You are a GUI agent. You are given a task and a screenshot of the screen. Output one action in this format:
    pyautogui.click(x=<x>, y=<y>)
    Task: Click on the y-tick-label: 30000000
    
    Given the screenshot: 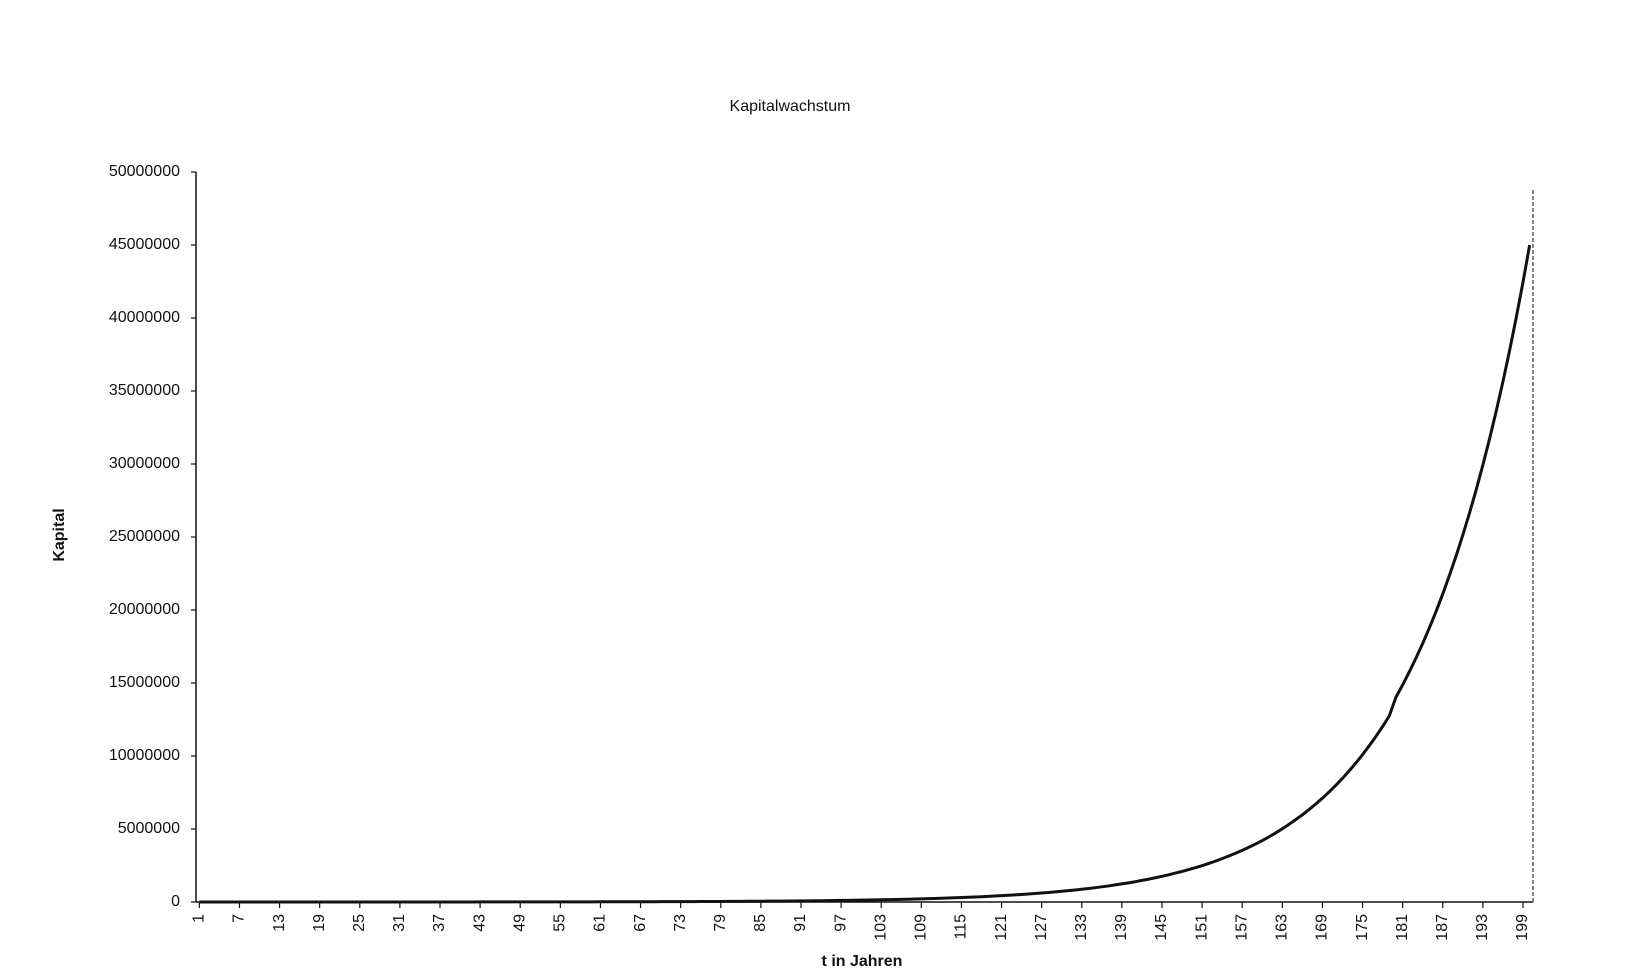 What is the action you would take?
    pyautogui.click(x=144, y=463)
    